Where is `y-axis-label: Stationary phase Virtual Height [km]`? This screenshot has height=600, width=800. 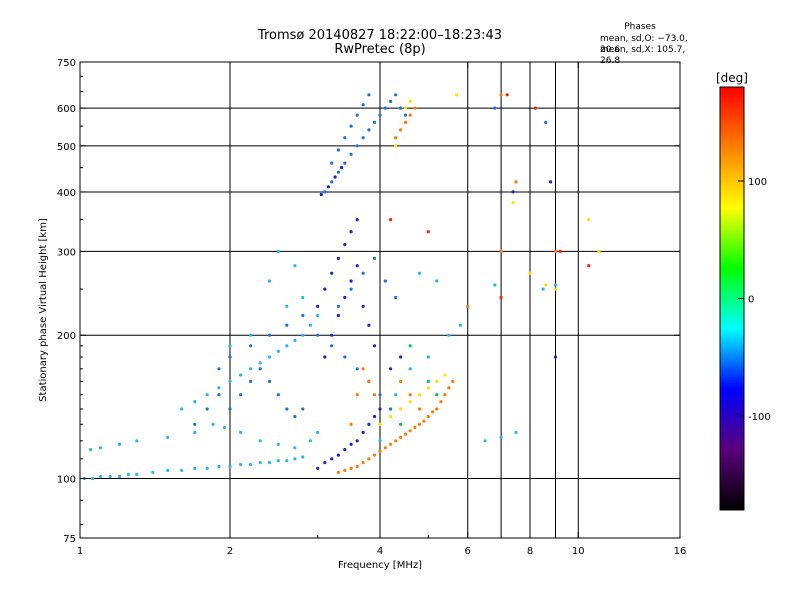
y-axis-label: Stationary phase Virtual Height [km] is located at coordinates (43, 310).